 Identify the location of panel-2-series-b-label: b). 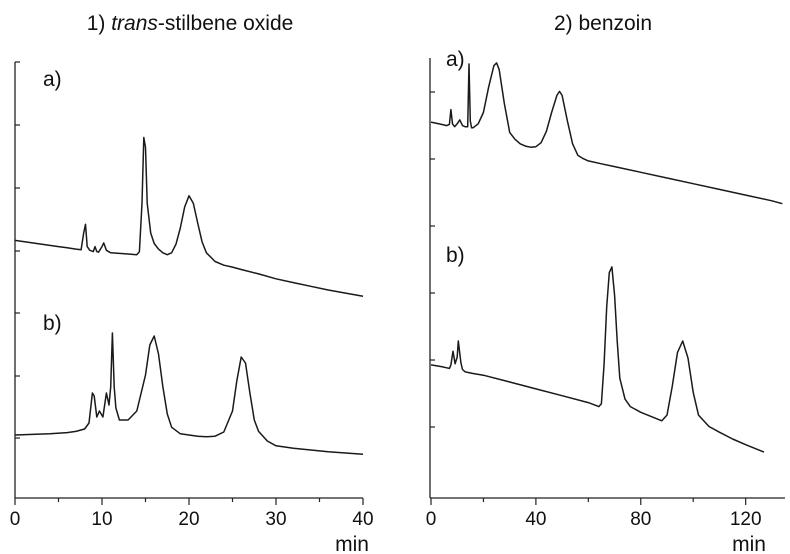
(455, 255).